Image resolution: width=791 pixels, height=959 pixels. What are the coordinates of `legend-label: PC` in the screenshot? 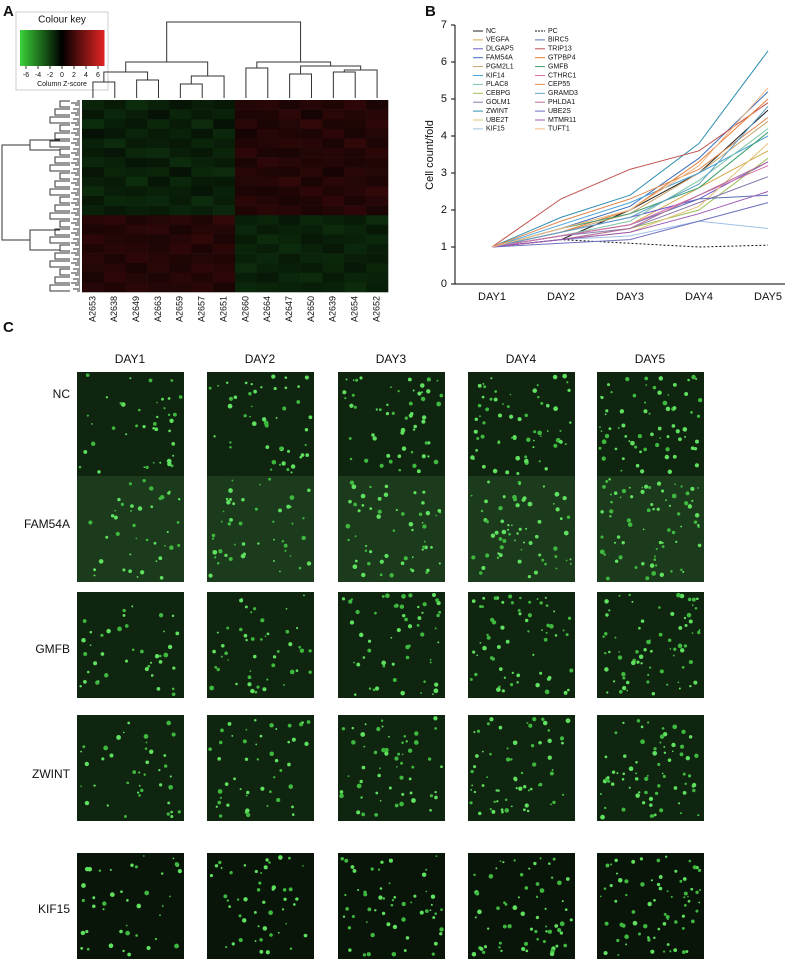 It's located at (553, 31).